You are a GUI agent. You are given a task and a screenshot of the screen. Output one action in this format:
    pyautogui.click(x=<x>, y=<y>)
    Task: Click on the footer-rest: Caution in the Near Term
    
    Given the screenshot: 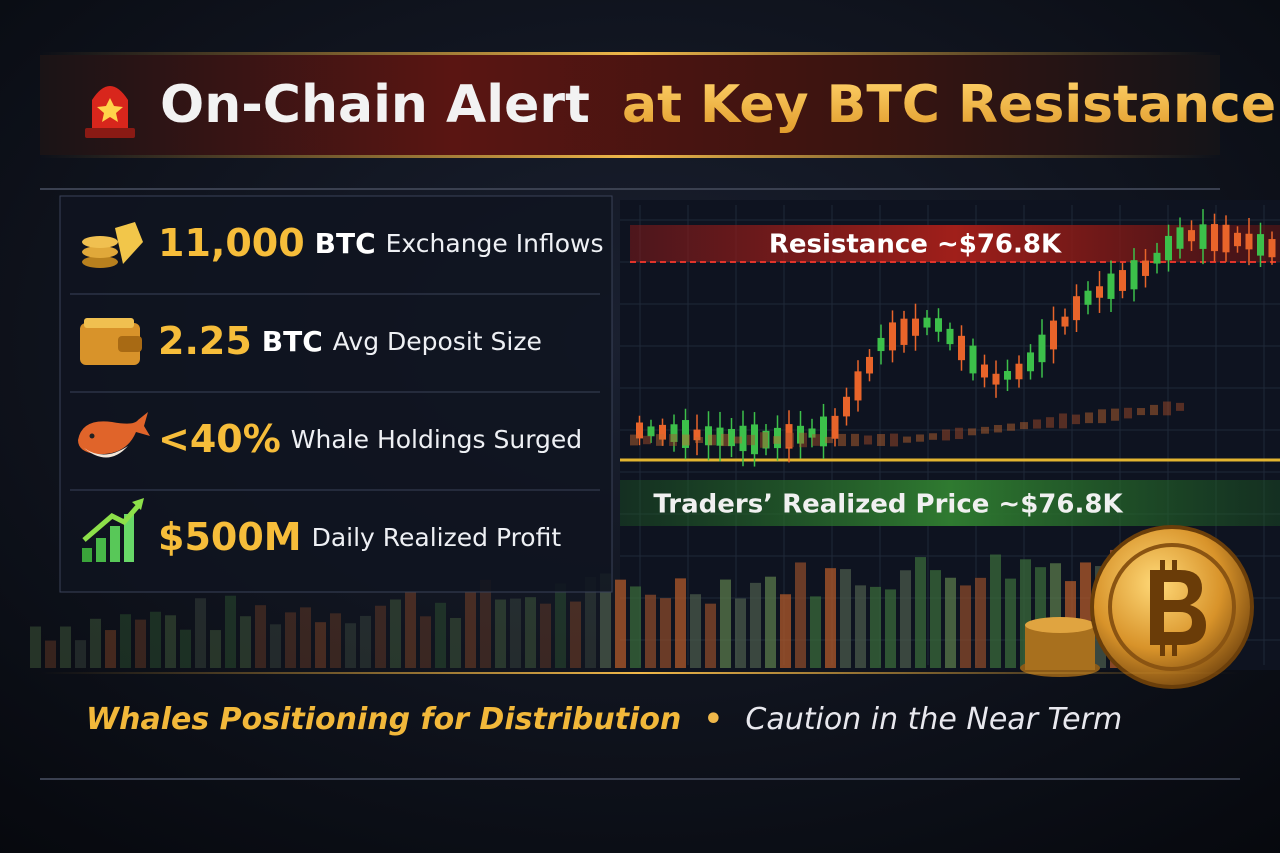 What is the action you would take?
    pyautogui.click(x=933, y=719)
    